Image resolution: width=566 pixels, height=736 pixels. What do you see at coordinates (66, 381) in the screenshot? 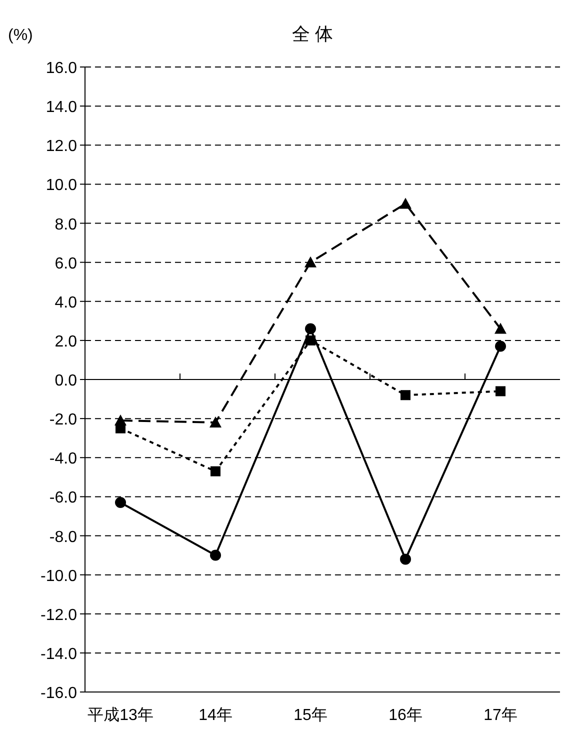
I see `y-tick-label: 0.0` at bounding box center [66, 381].